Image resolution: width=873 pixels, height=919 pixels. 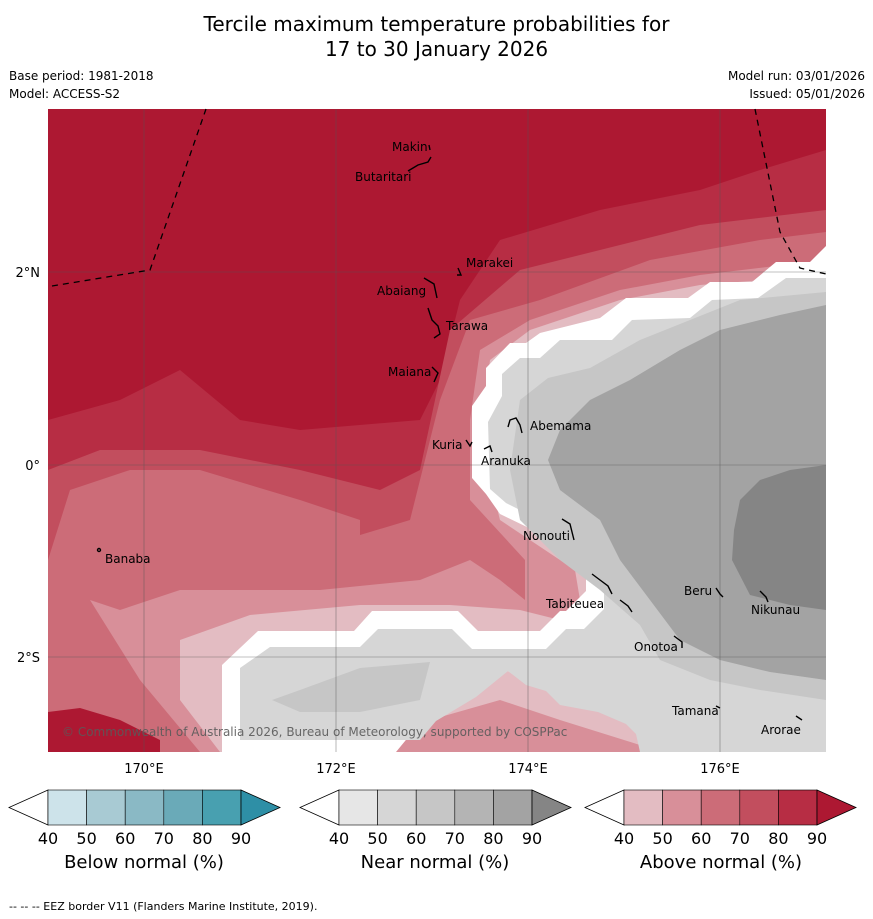 I want to click on colorbar-above-tick: 70, so click(x=740, y=838).